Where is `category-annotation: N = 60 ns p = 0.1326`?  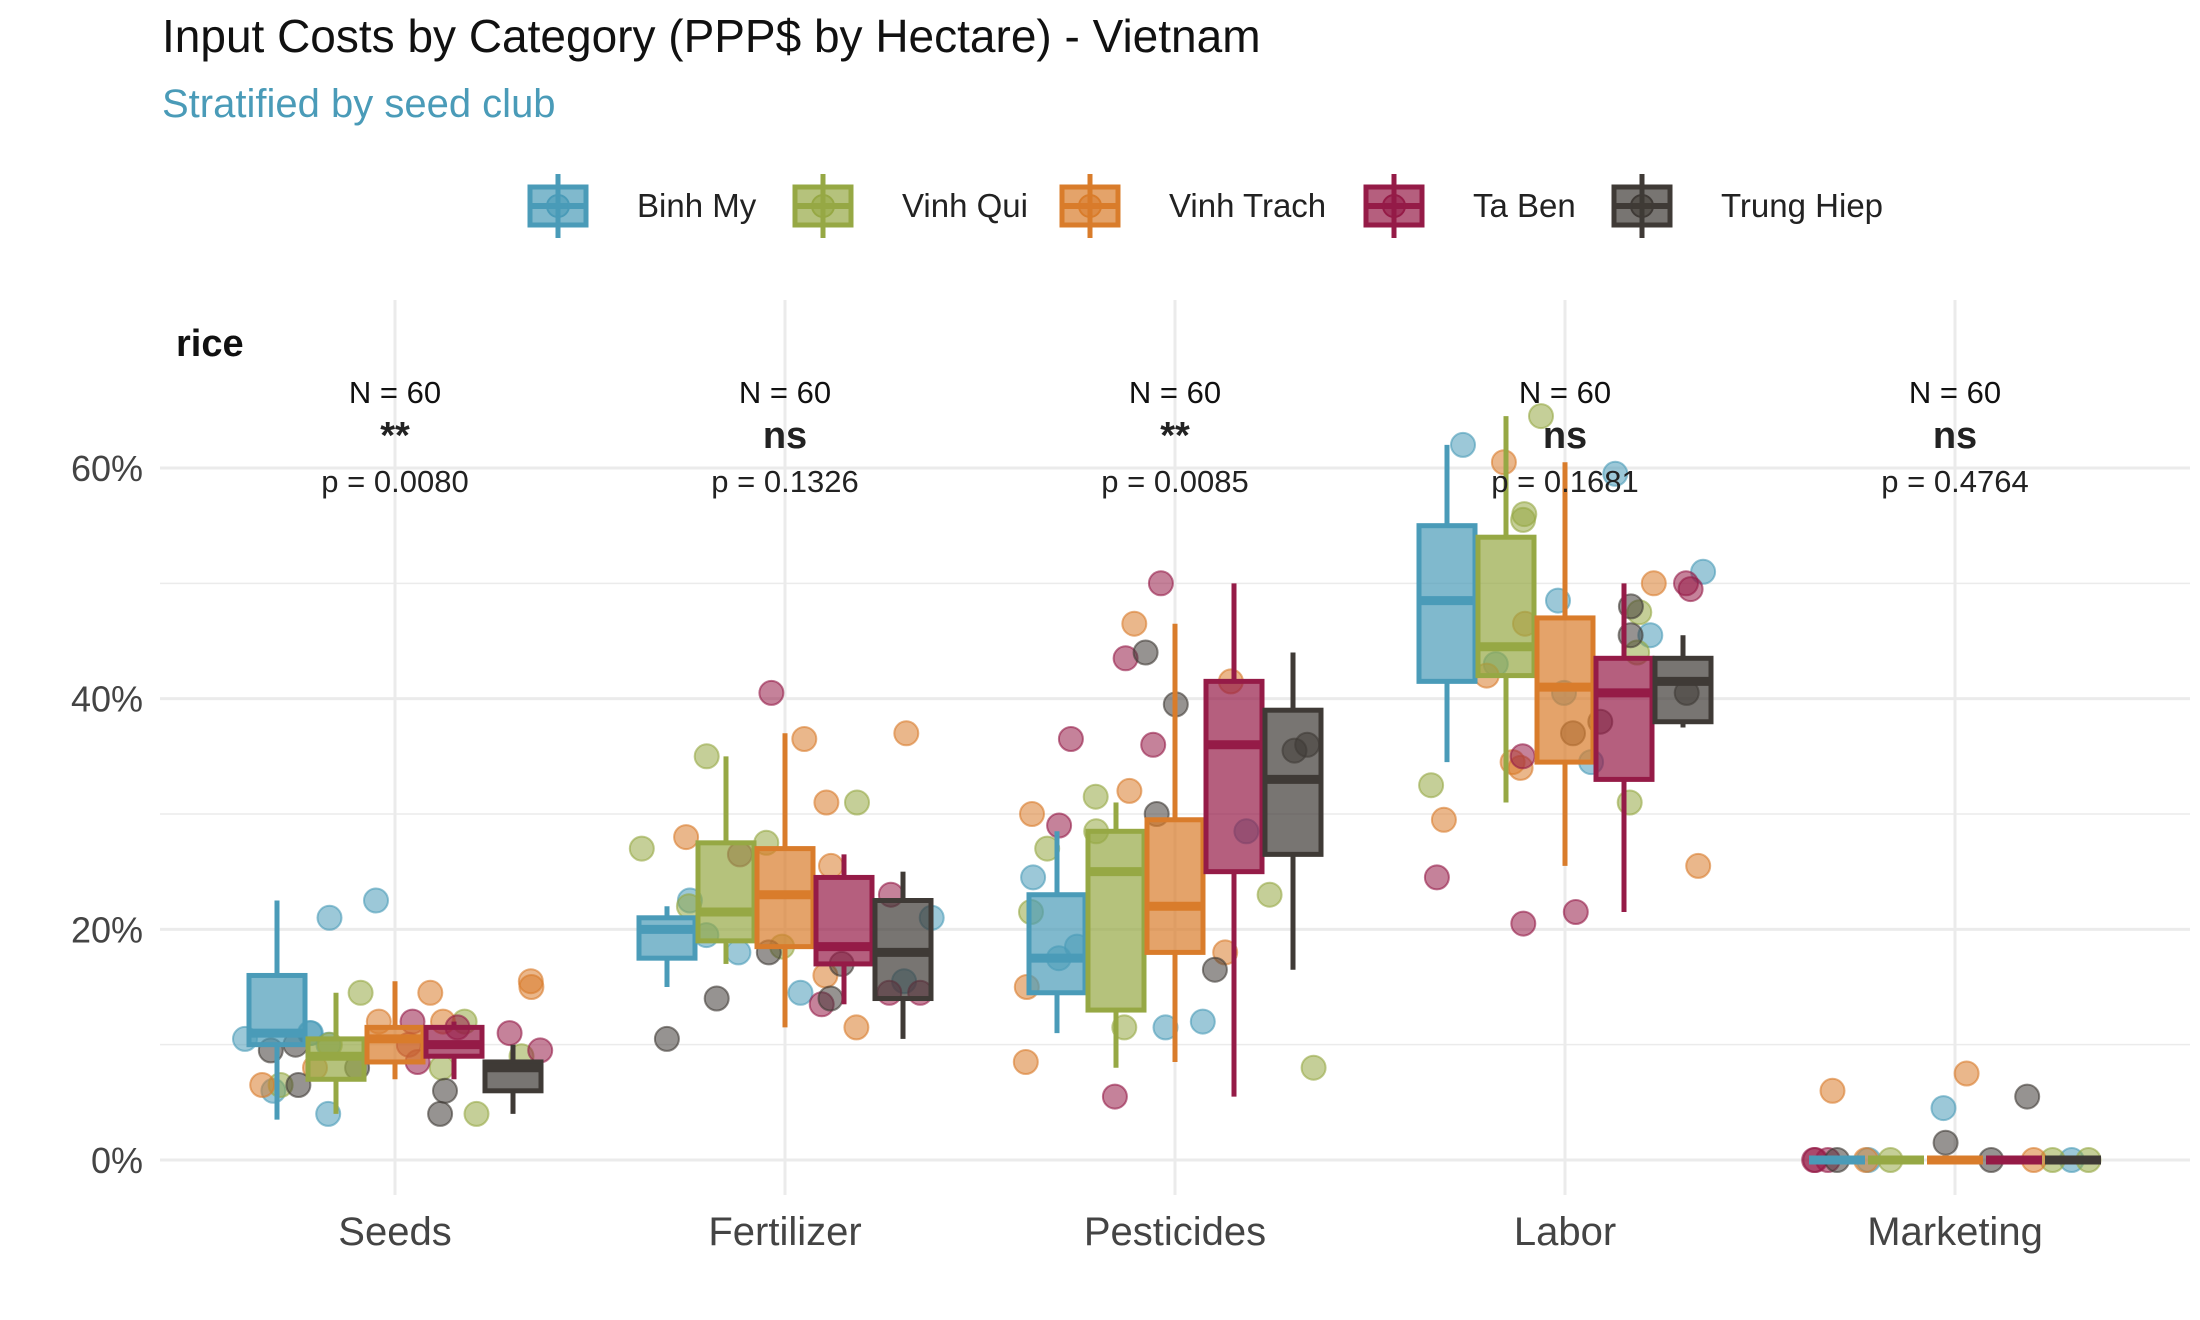 category-annotation: N = 60 ns p = 0.1326 is located at coordinates (784, 437).